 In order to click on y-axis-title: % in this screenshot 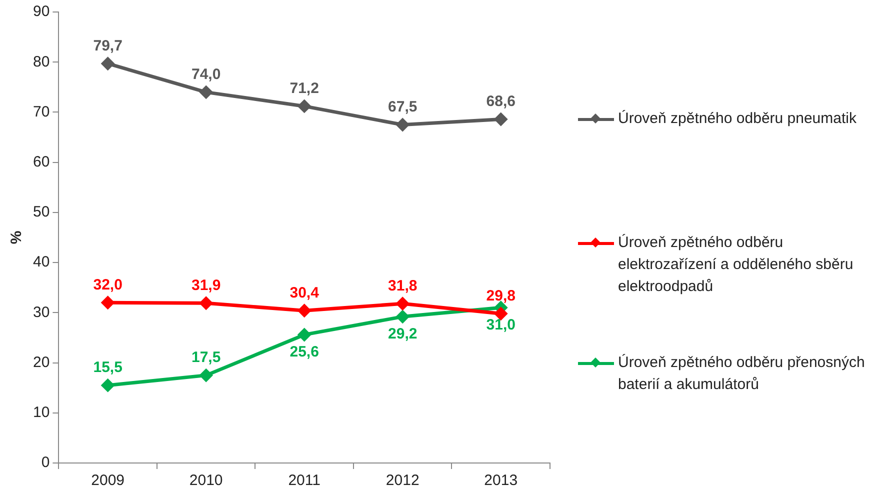, I will do `click(17, 237)`.